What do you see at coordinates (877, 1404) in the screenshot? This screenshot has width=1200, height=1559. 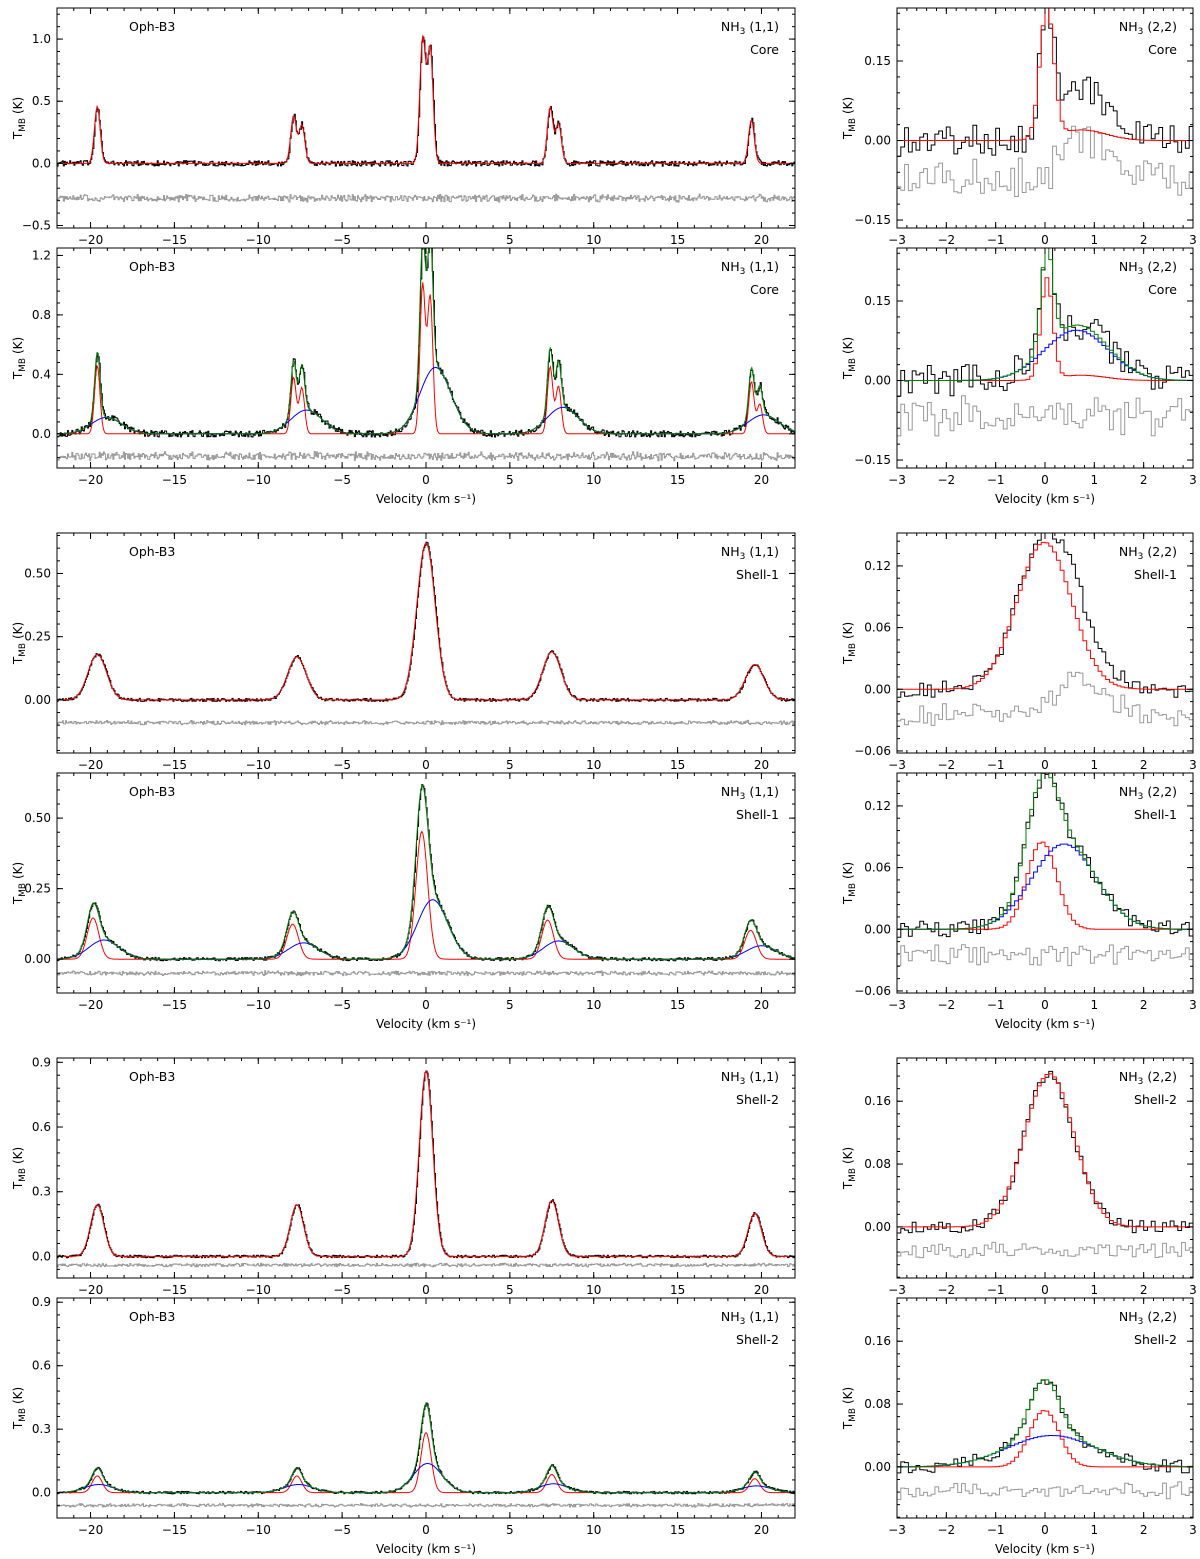 I see `y-tick-label: 0.08` at bounding box center [877, 1404].